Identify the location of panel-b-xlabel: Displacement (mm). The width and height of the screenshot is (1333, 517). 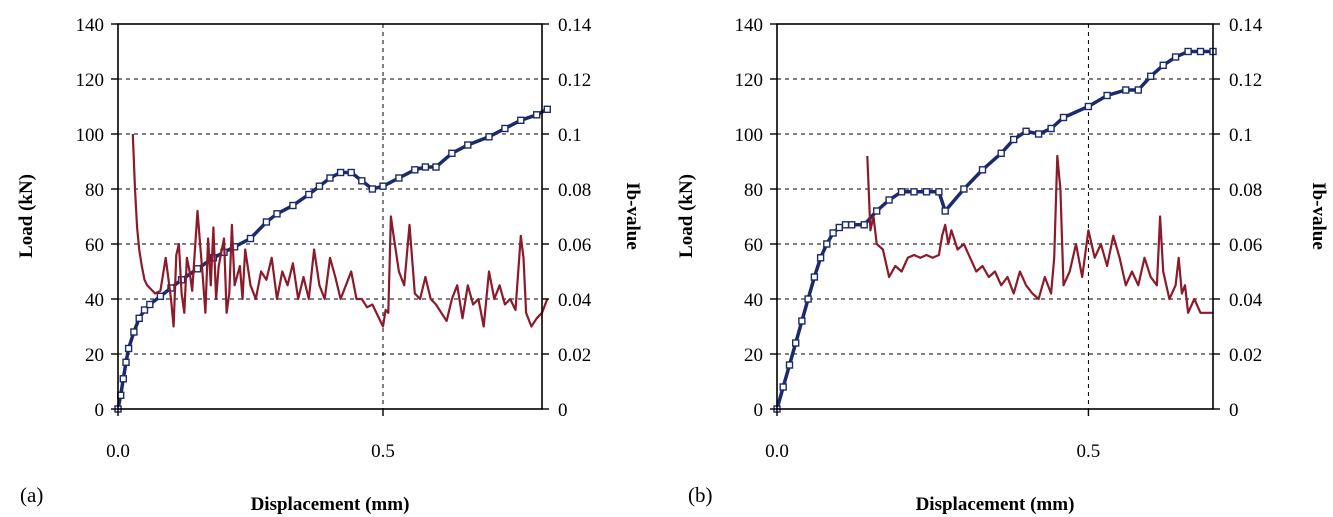
(995, 504).